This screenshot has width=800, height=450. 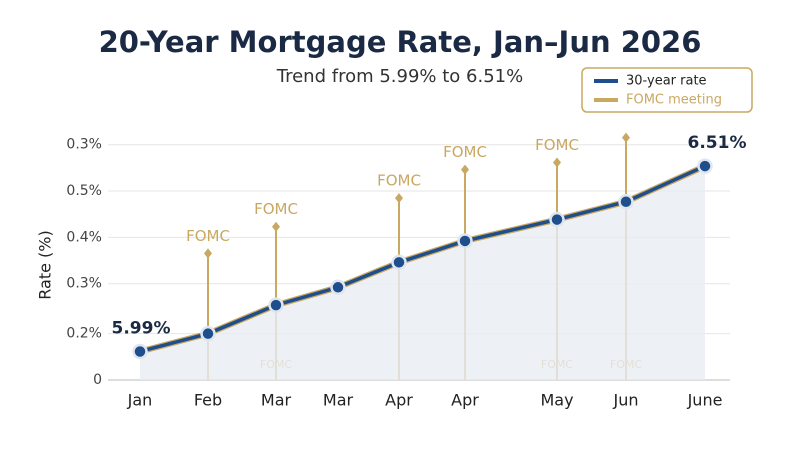 What do you see at coordinates (400, 42) in the screenshot?
I see `chart-title: 20-Year Mortgage Rate, Jan–Jun 2026` at bounding box center [400, 42].